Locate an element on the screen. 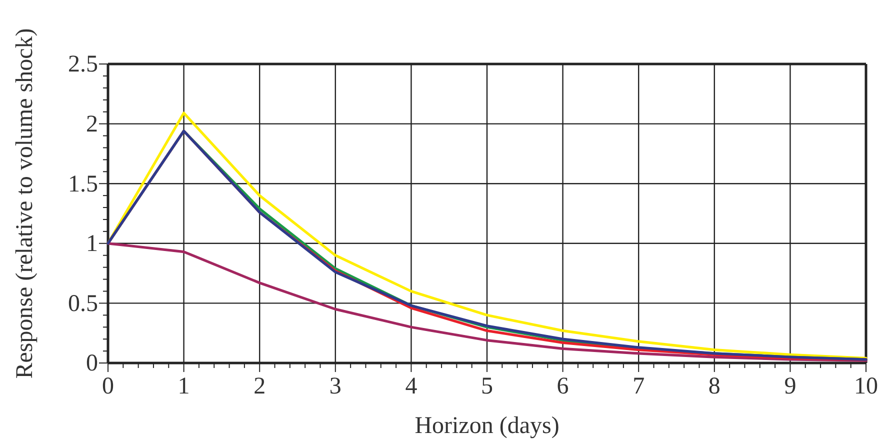 The width and height of the screenshot is (888, 445). y-tick-label: 2 is located at coordinates (92, 124).